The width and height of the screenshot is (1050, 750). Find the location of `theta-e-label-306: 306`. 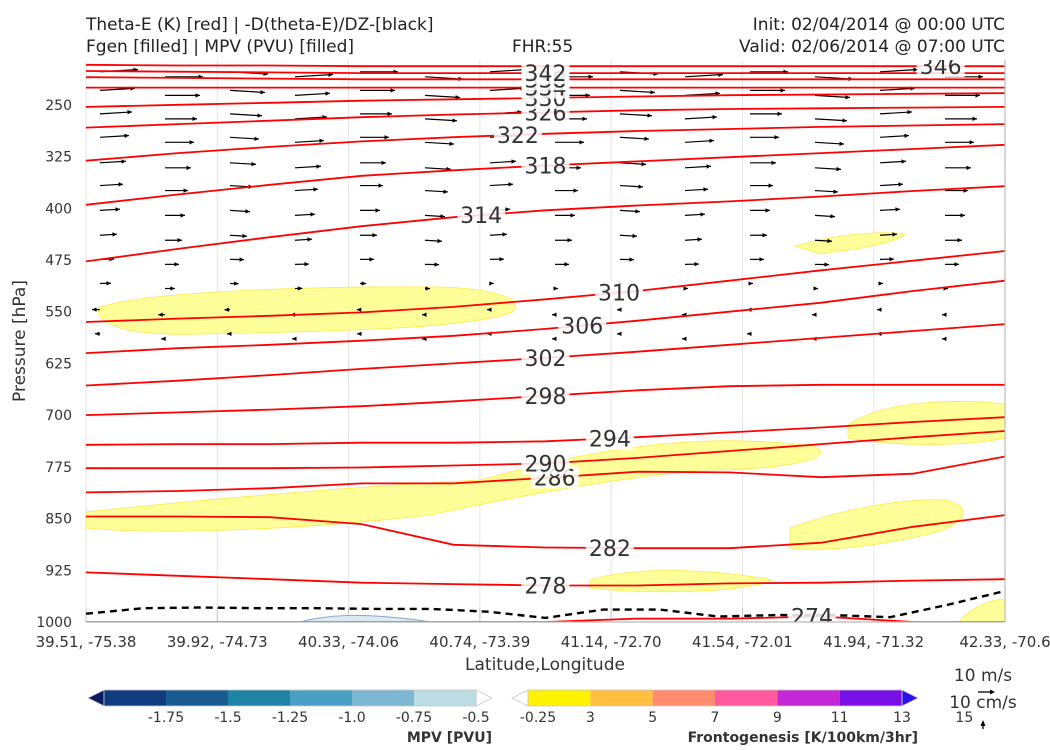

theta-e-label-306: 306 is located at coordinates (582, 327).